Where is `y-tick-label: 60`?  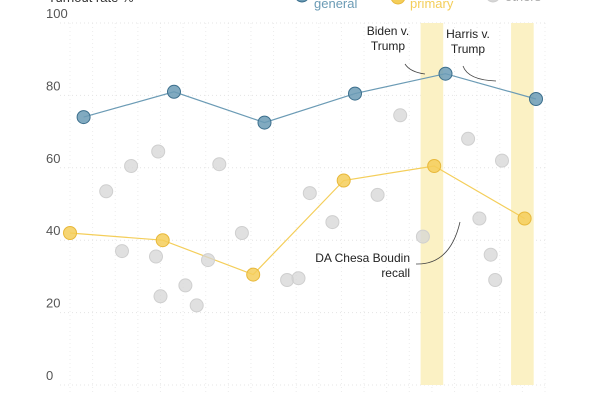
y-tick-label: 60 is located at coordinates (53, 158).